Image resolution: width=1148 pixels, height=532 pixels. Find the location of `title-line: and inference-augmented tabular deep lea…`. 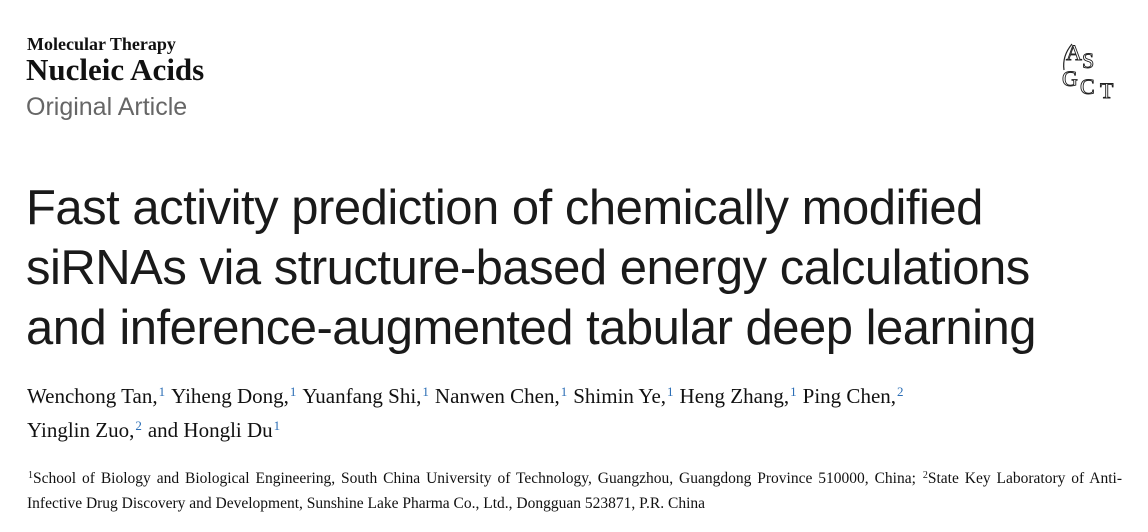

title-line: and inference-augmented tabular deep lea… is located at coordinates (531, 328).